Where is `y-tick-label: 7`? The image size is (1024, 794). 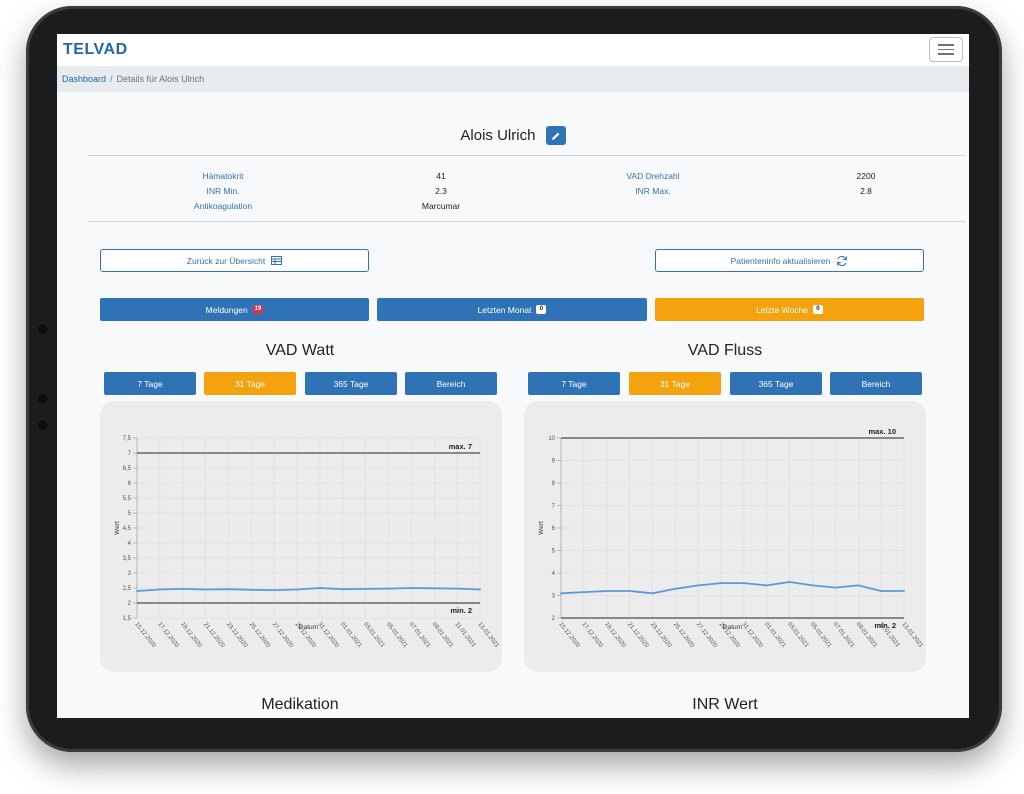
y-tick-label: 7 is located at coordinates (130, 454).